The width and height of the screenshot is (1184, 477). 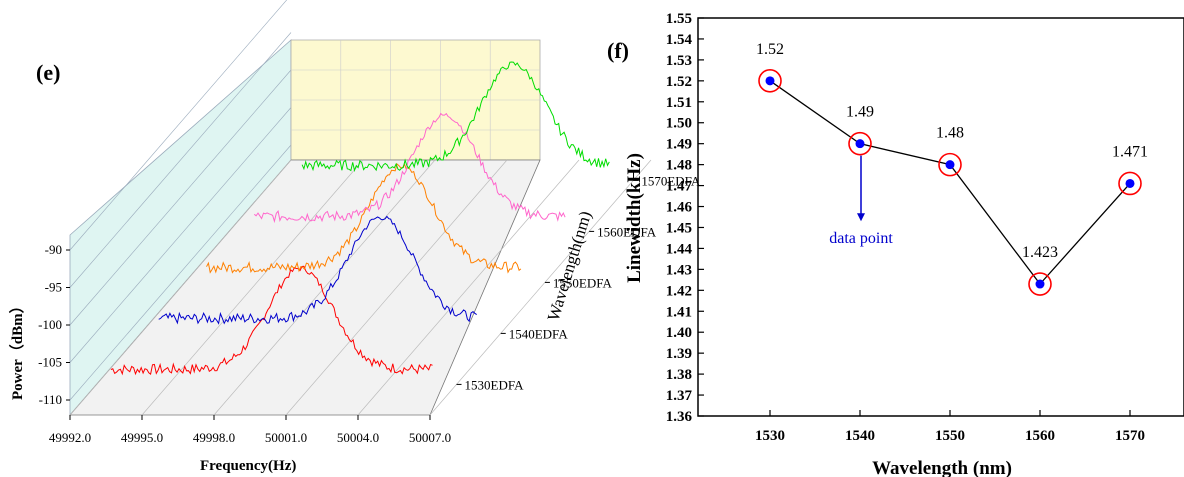 What do you see at coordinates (679, 166) in the screenshot?
I see `y-tick-label: 1.48` at bounding box center [679, 166].